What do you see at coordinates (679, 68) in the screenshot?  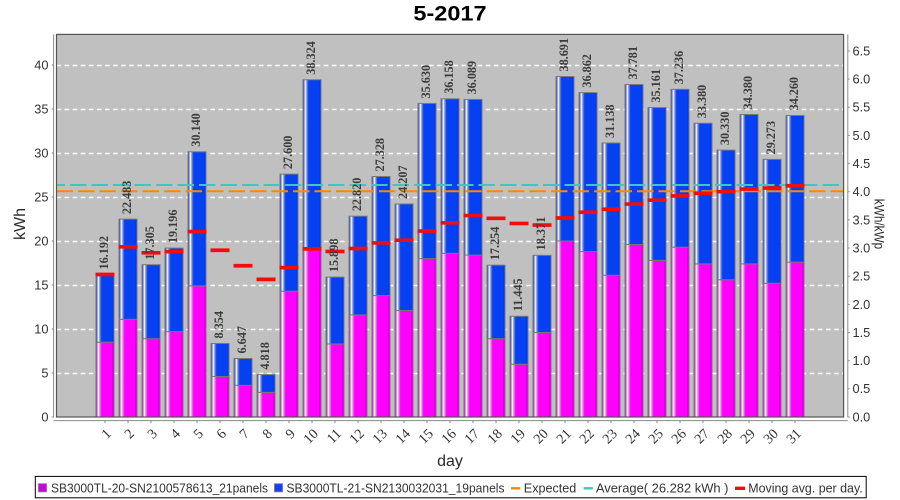 I see `svg-text: 37.236` at bounding box center [679, 68].